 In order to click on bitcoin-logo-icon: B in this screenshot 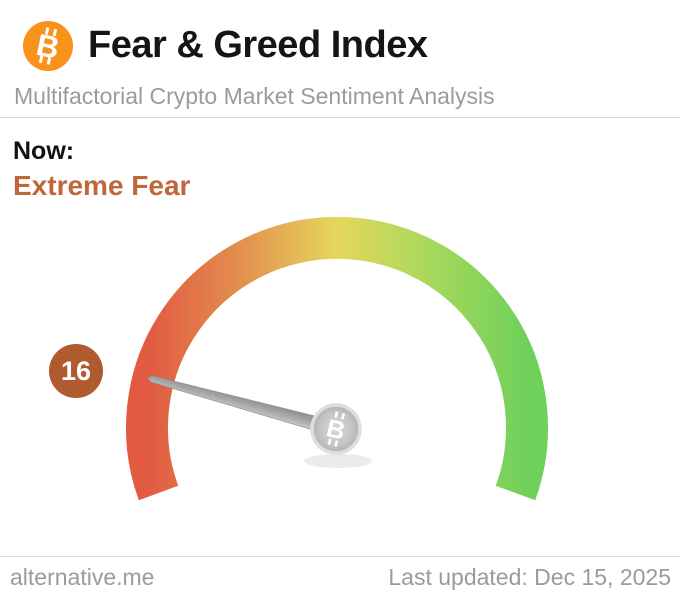, I will do `click(48, 46)`.